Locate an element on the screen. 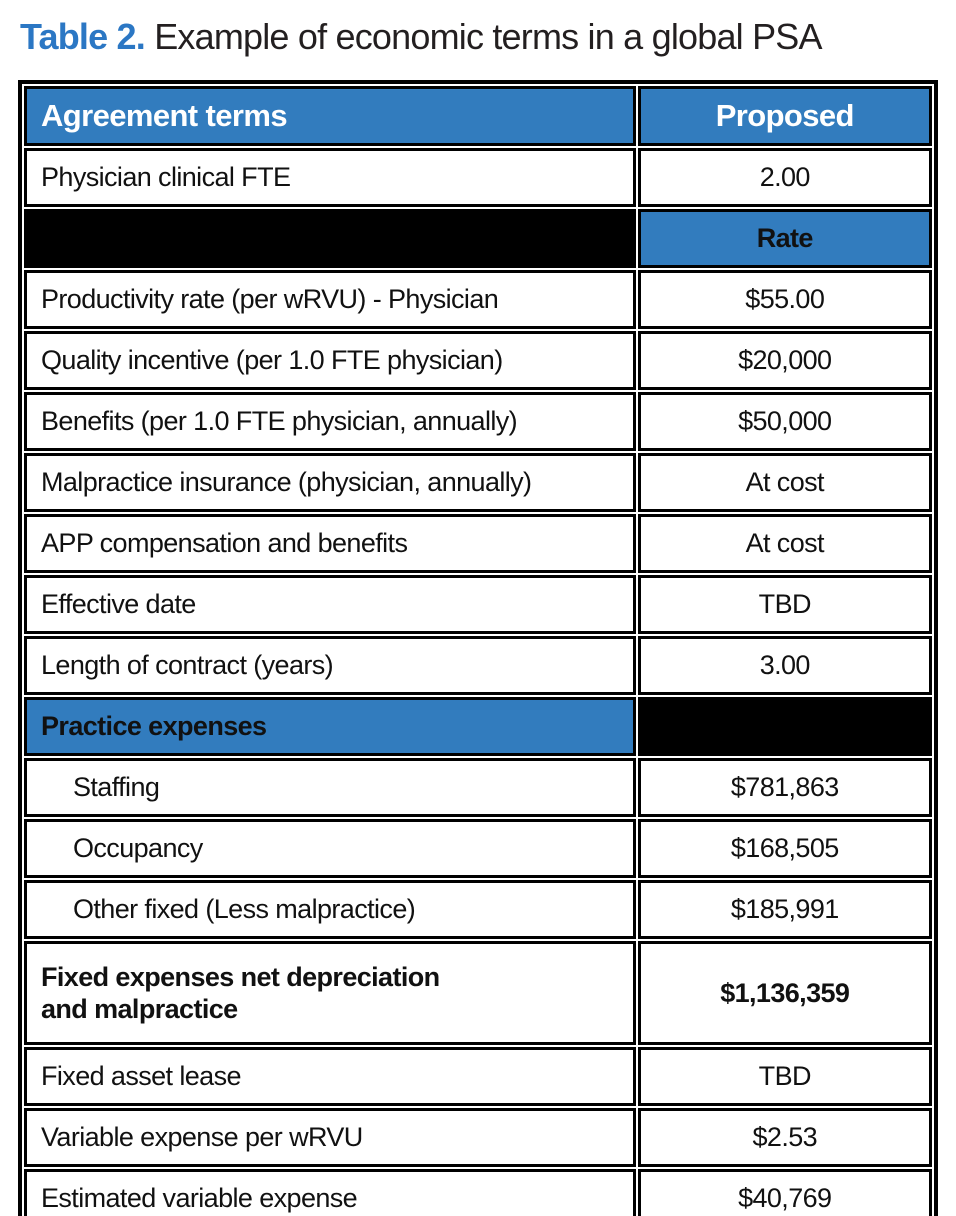 The height and width of the screenshot is (1216, 956). table-caption-number: Table 2. is located at coordinates (83, 36).